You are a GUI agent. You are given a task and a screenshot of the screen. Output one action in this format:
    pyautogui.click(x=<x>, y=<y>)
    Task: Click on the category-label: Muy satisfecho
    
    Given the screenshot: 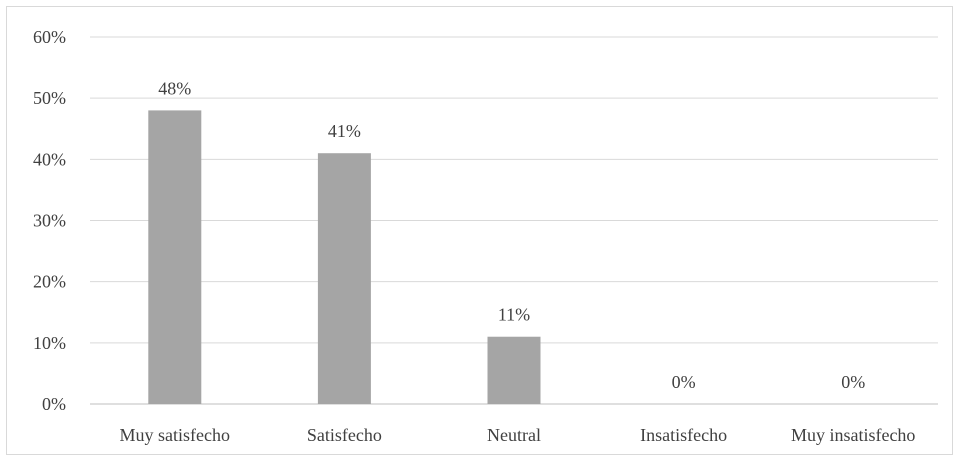 What is the action you would take?
    pyautogui.click(x=175, y=435)
    